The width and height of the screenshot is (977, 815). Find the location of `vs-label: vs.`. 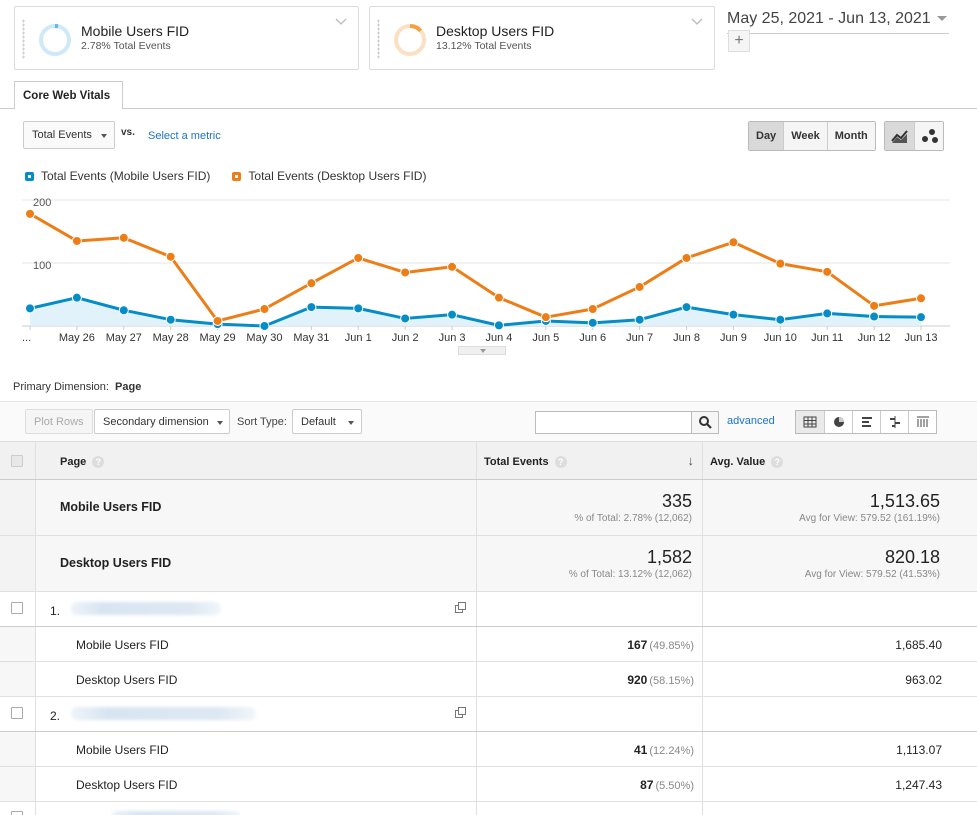

vs-label: vs. is located at coordinates (128, 132).